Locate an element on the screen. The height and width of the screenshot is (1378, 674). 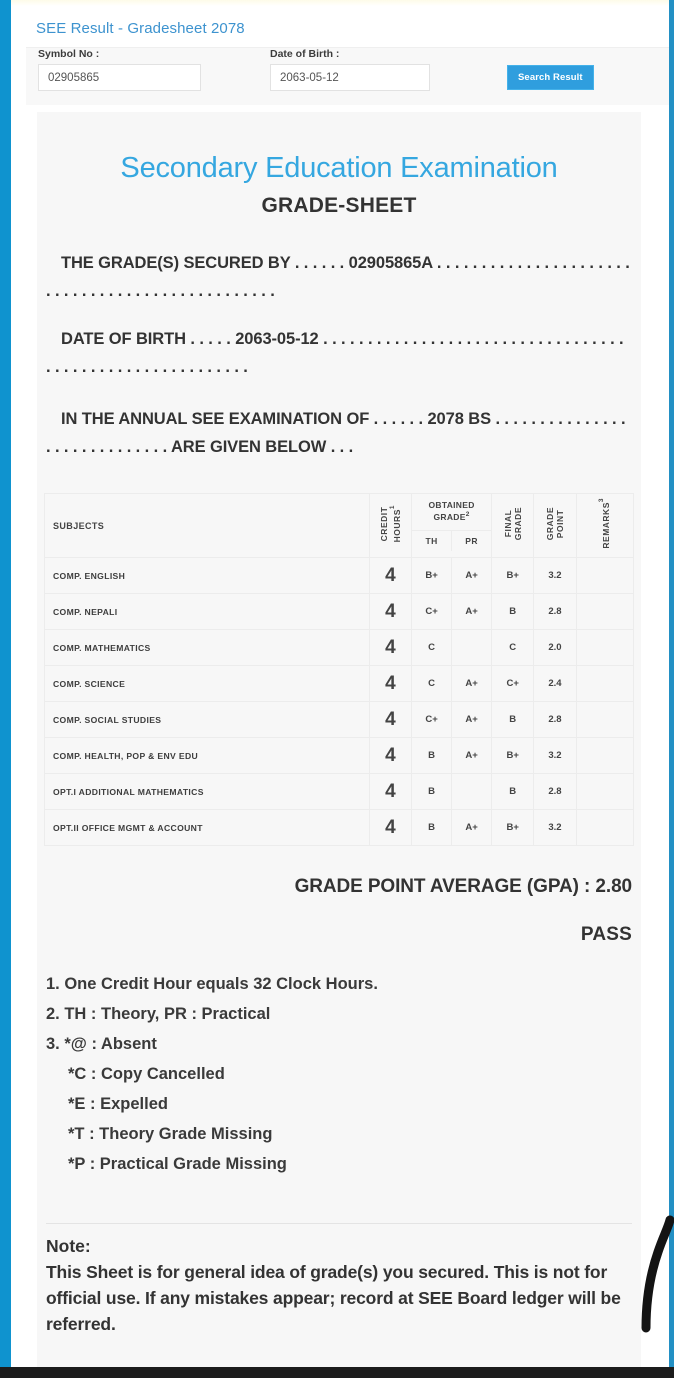
legend-item-3: 3. *@ : Absent is located at coordinates (101, 1044).